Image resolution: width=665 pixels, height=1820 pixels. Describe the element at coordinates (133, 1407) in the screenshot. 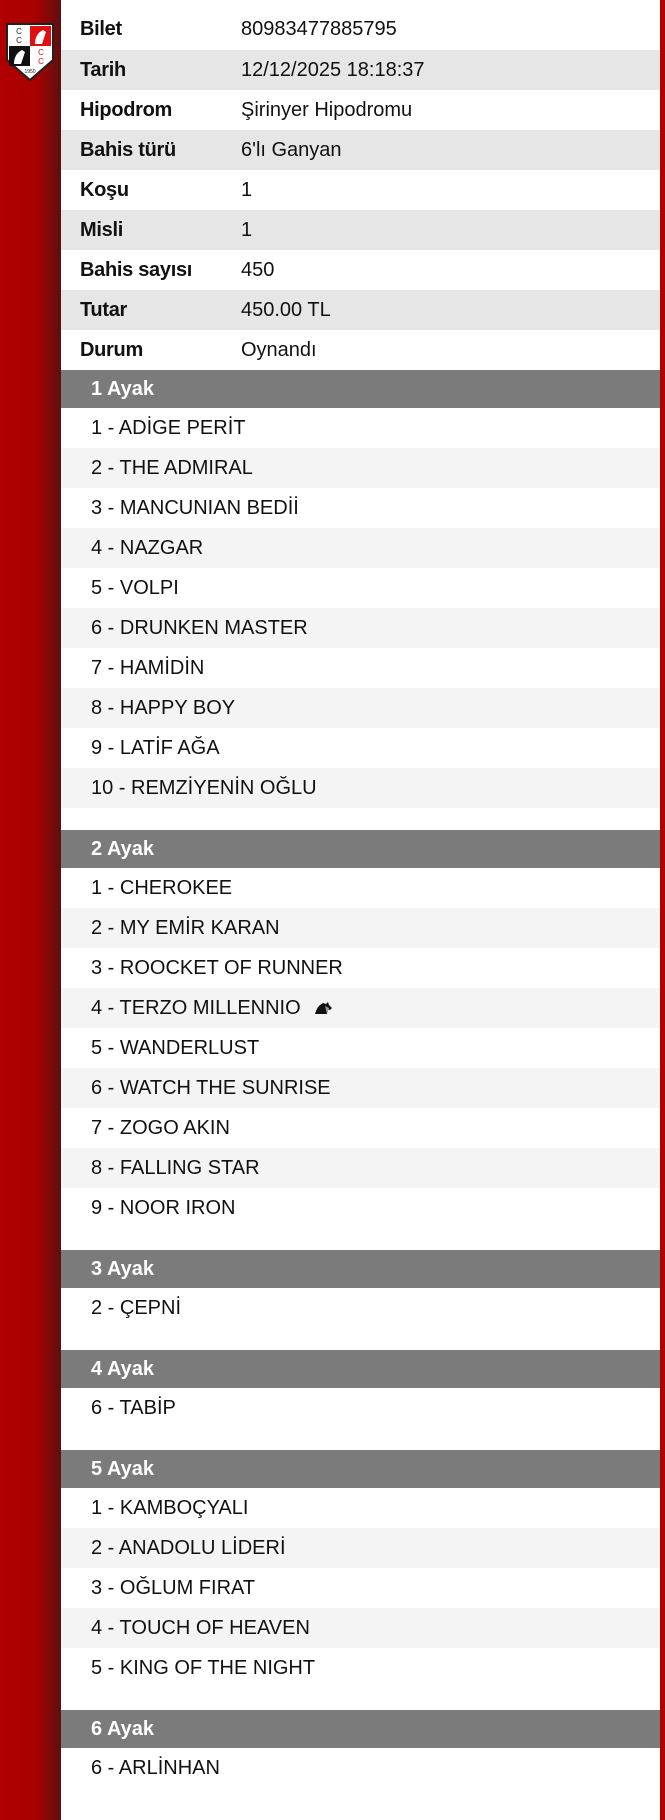

I see `horse-name: 6 - TABİP` at that location.